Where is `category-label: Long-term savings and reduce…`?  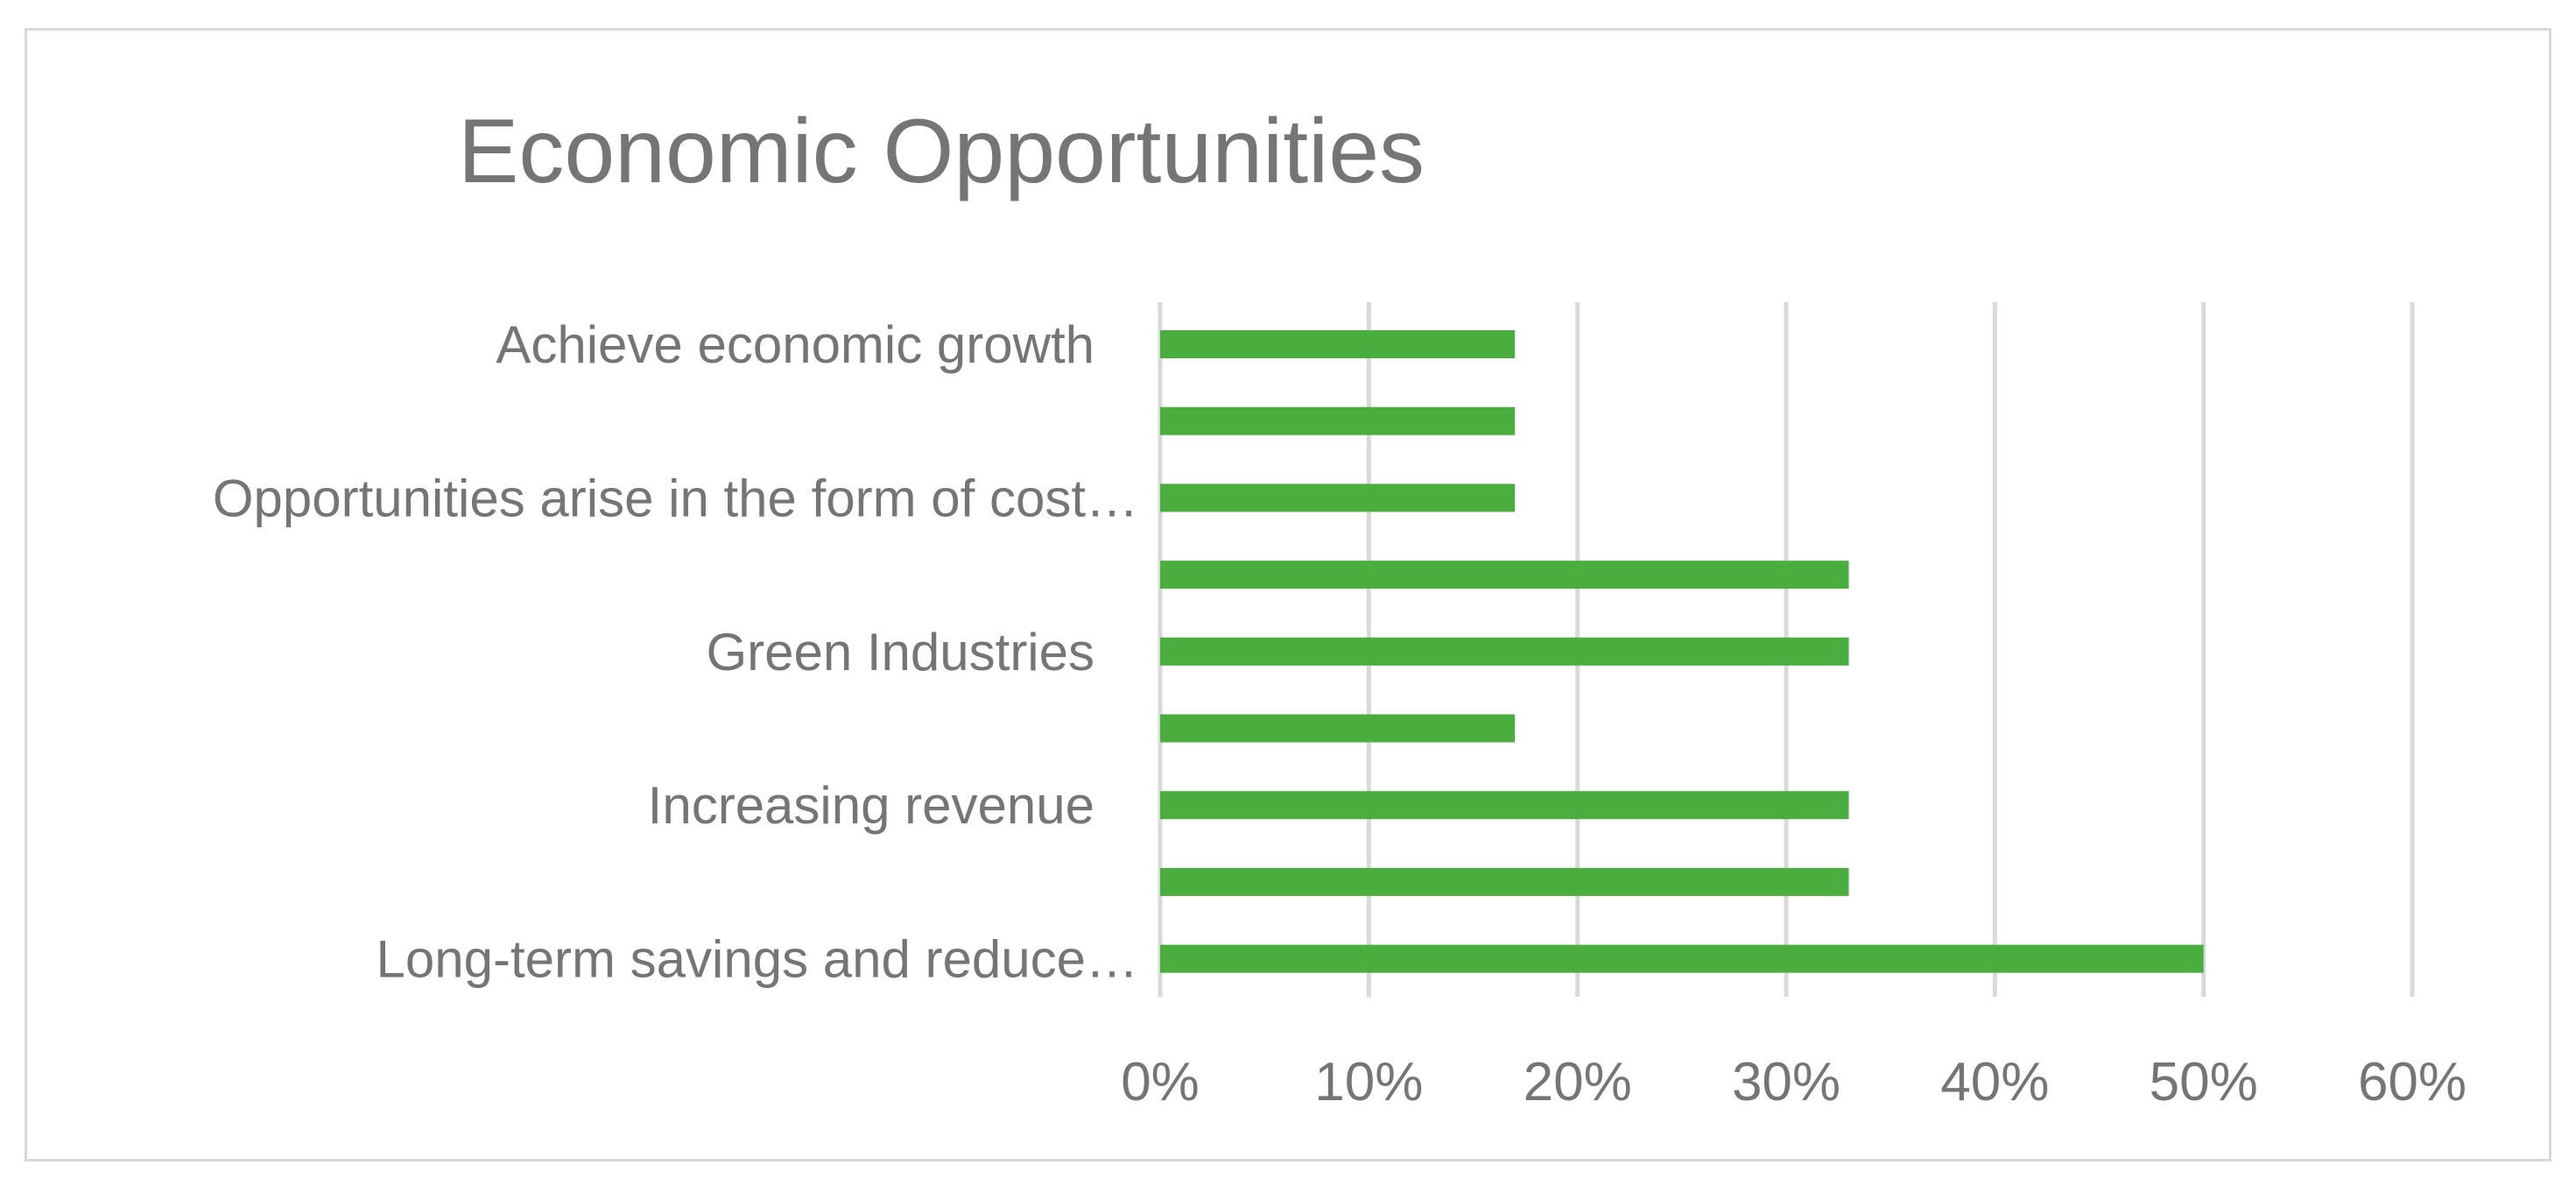 category-label: Long-term savings and reduce… is located at coordinates (757, 960).